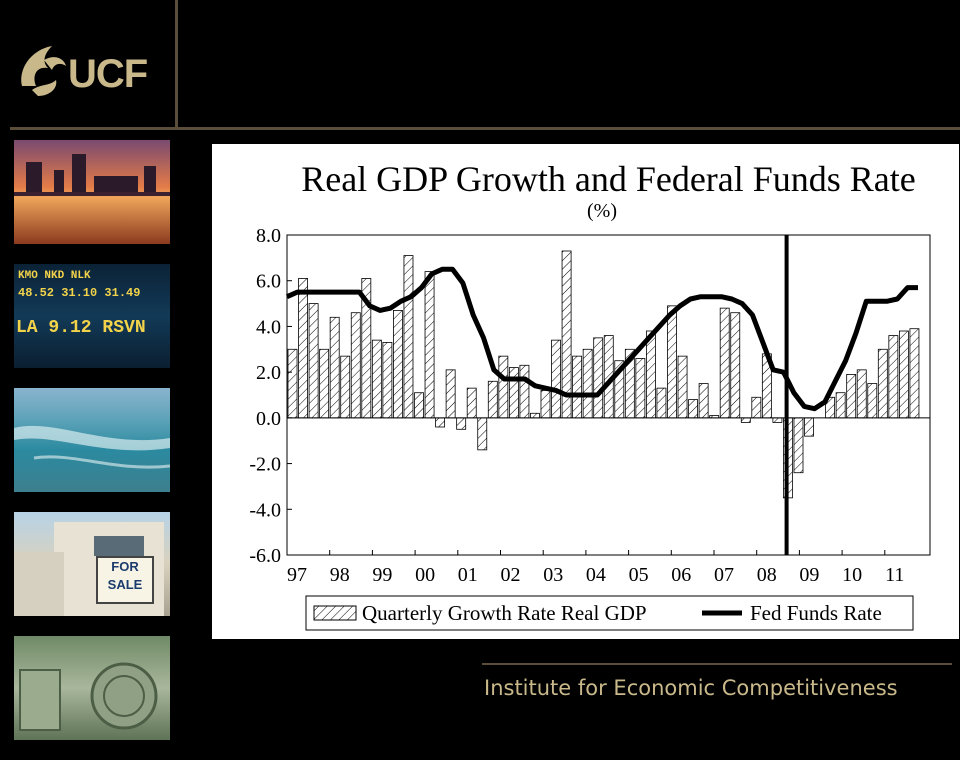  Describe the element at coordinates (724, 575) in the screenshot. I see `x-tick-label: 07` at that location.